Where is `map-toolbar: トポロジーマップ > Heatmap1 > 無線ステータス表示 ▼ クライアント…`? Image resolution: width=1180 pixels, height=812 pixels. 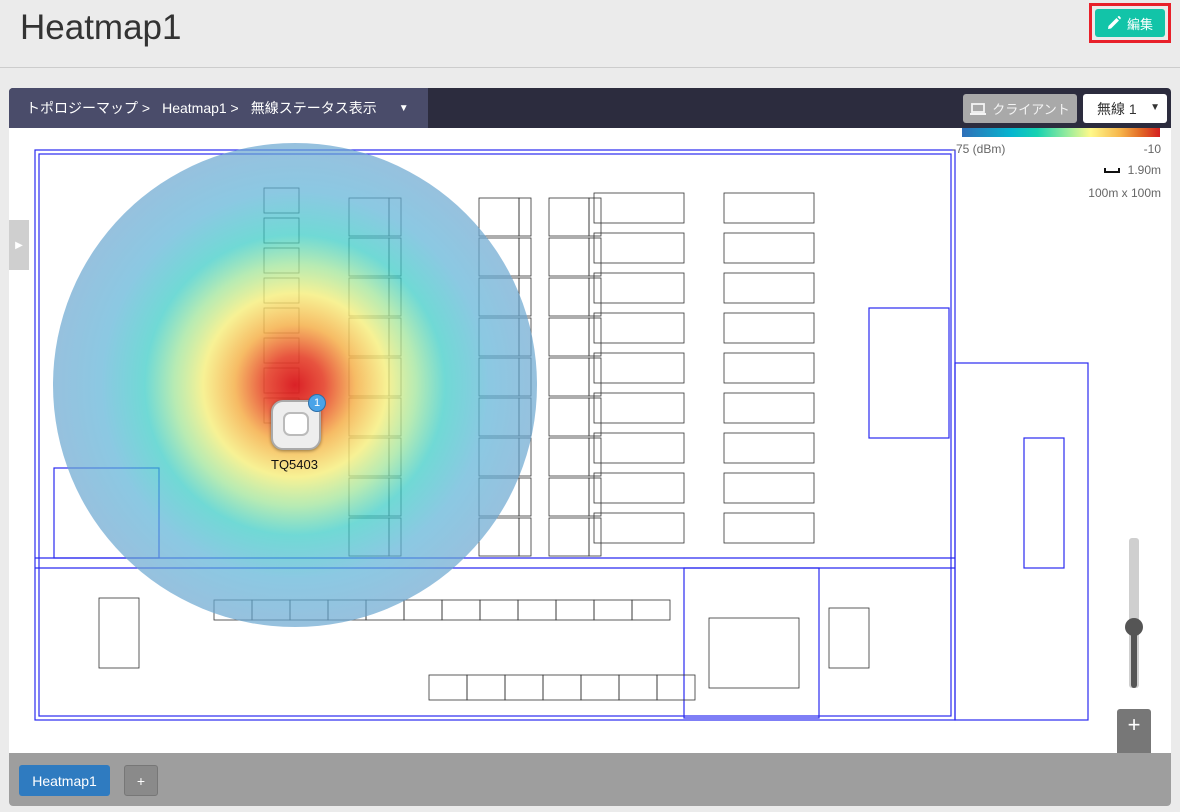 map-toolbar: トポロジーマップ > Heatmap1 > 無線ステータス表示 ▼ クライアント… is located at coordinates (590, 108).